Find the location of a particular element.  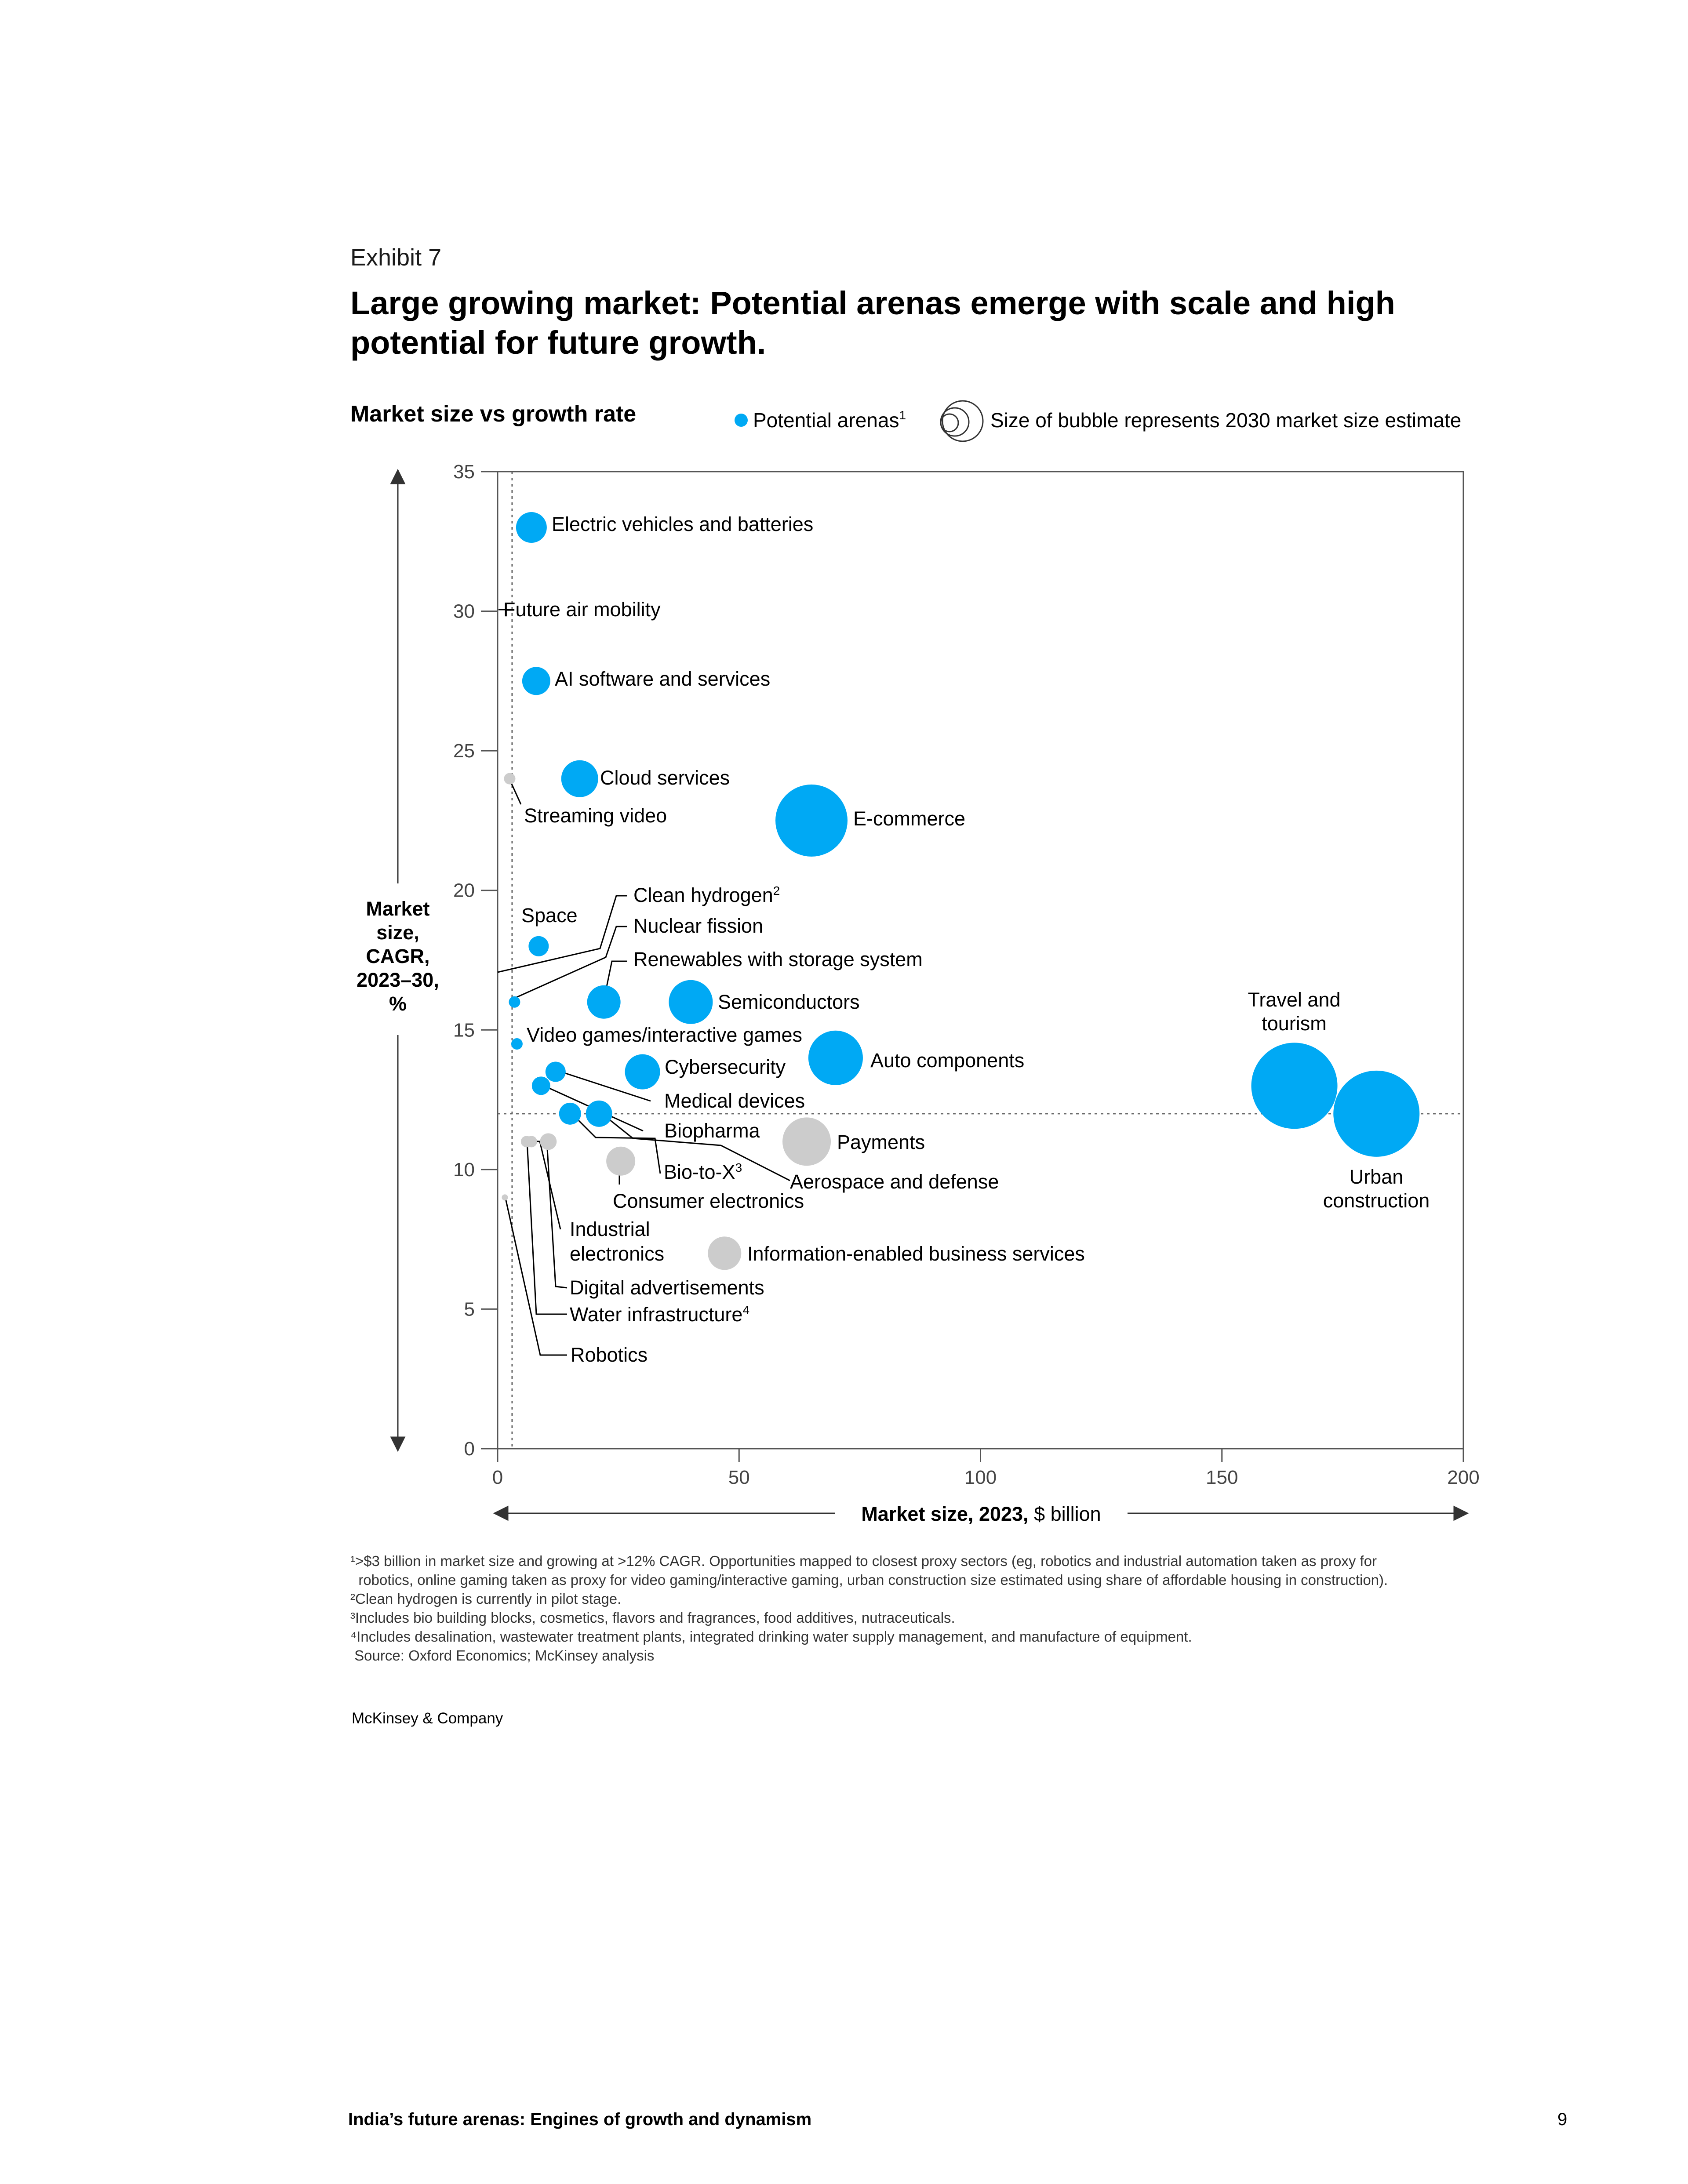

x-tick-label: 200 is located at coordinates (1463, 1477).